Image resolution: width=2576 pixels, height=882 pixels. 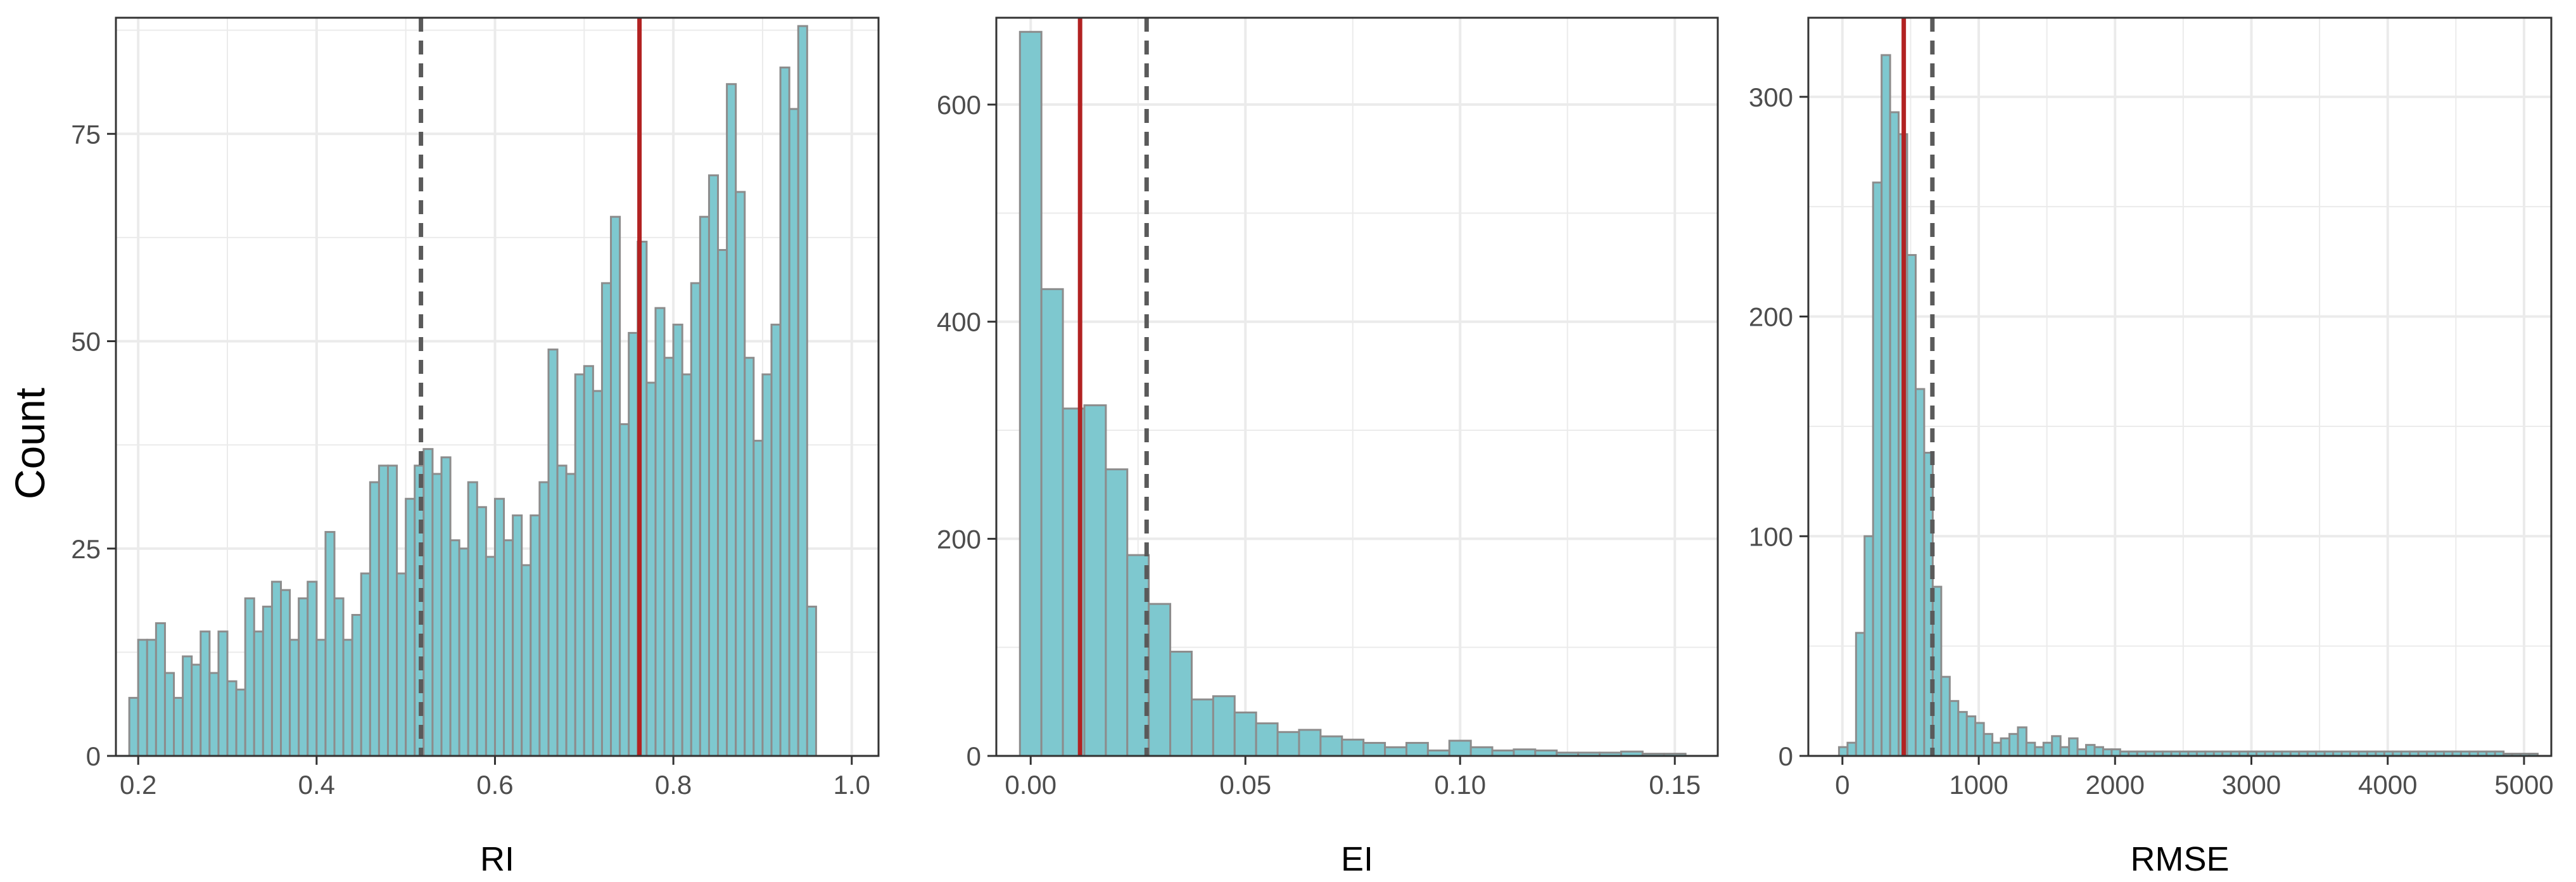 I want to click on x-tick-label: 0.2, so click(x=138, y=785).